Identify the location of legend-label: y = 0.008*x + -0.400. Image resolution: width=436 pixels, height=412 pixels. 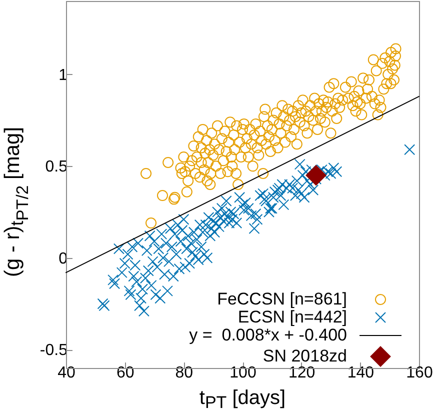
(268, 335).